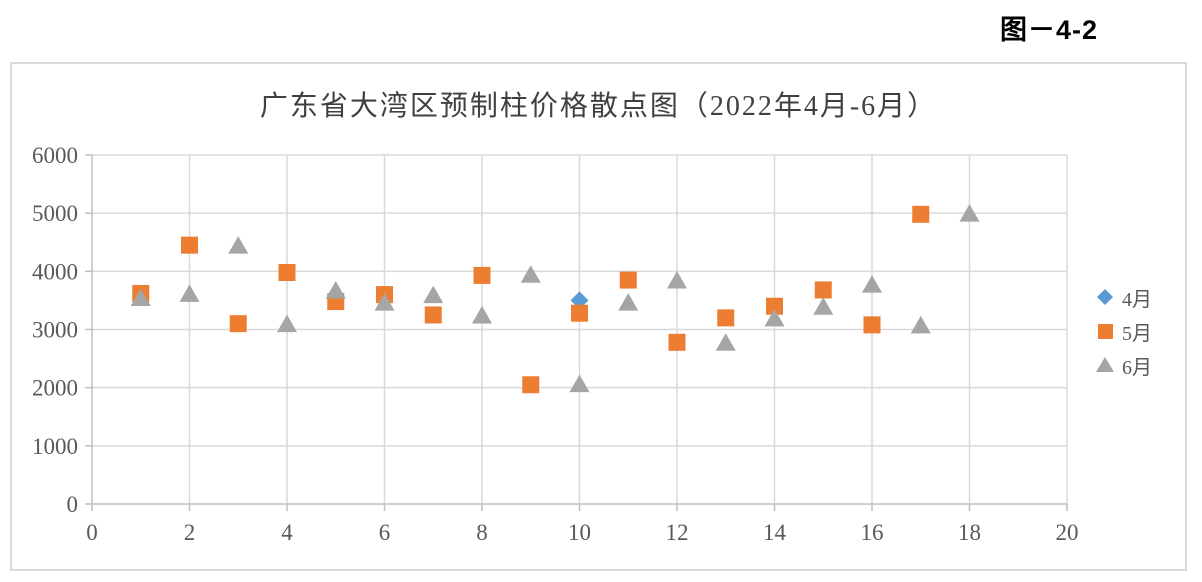 The width and height of the screenshot is (1202, 582). Describe the element at coordinates (969, 532) in the screenshot. I see `x-tick-label: 18` at that location.